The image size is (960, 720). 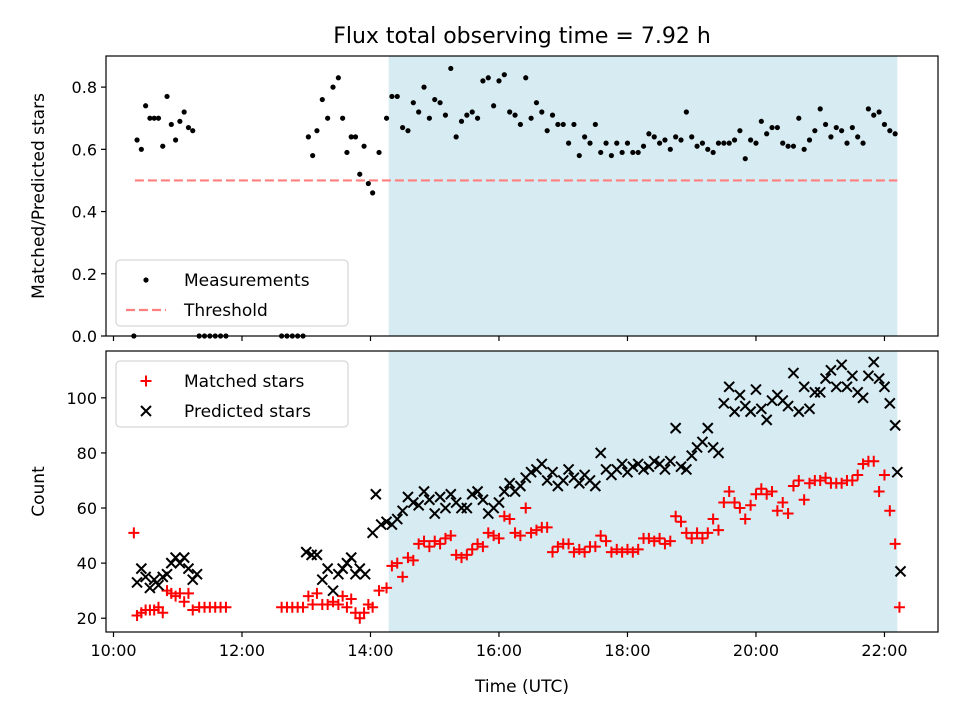 What do you see at coordinates (232, 293) in the screenshot?
I see `legend: Measurements Threshold` at bounding box center [232, 293].